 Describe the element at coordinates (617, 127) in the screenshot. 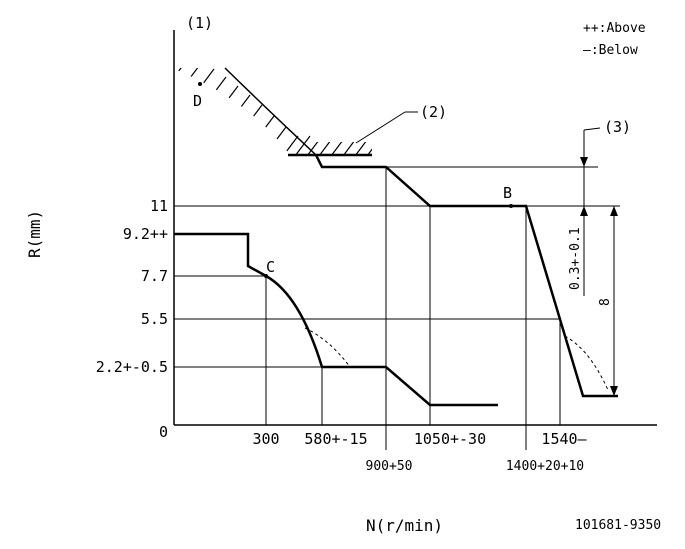

I see `callout-3: (3)` at that location.